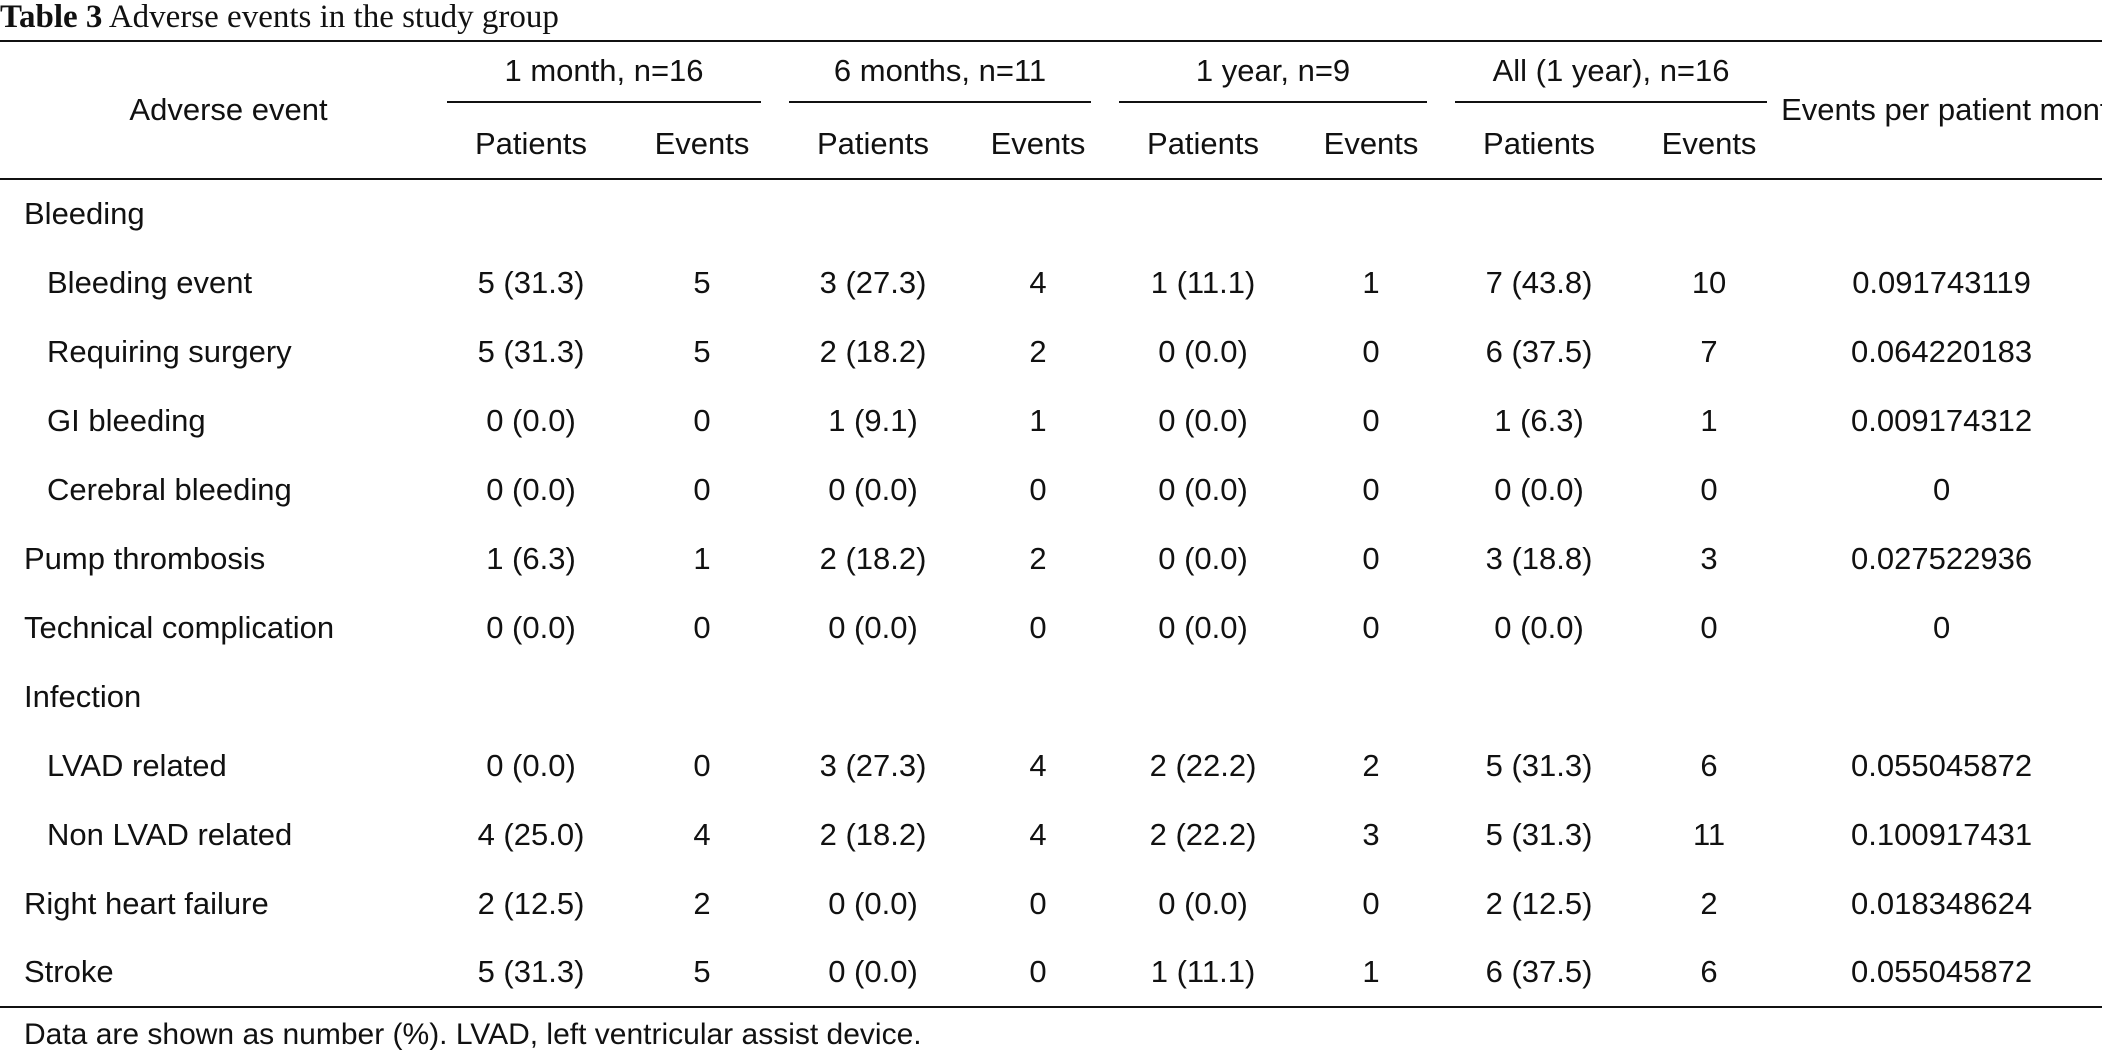 The width and height of the screenshot is (2102, 1053). What do you see at coordinates (1942, 903) in the screenshot?
I see `table-cell: 0.018348624` at bounding box center [1942, 903].